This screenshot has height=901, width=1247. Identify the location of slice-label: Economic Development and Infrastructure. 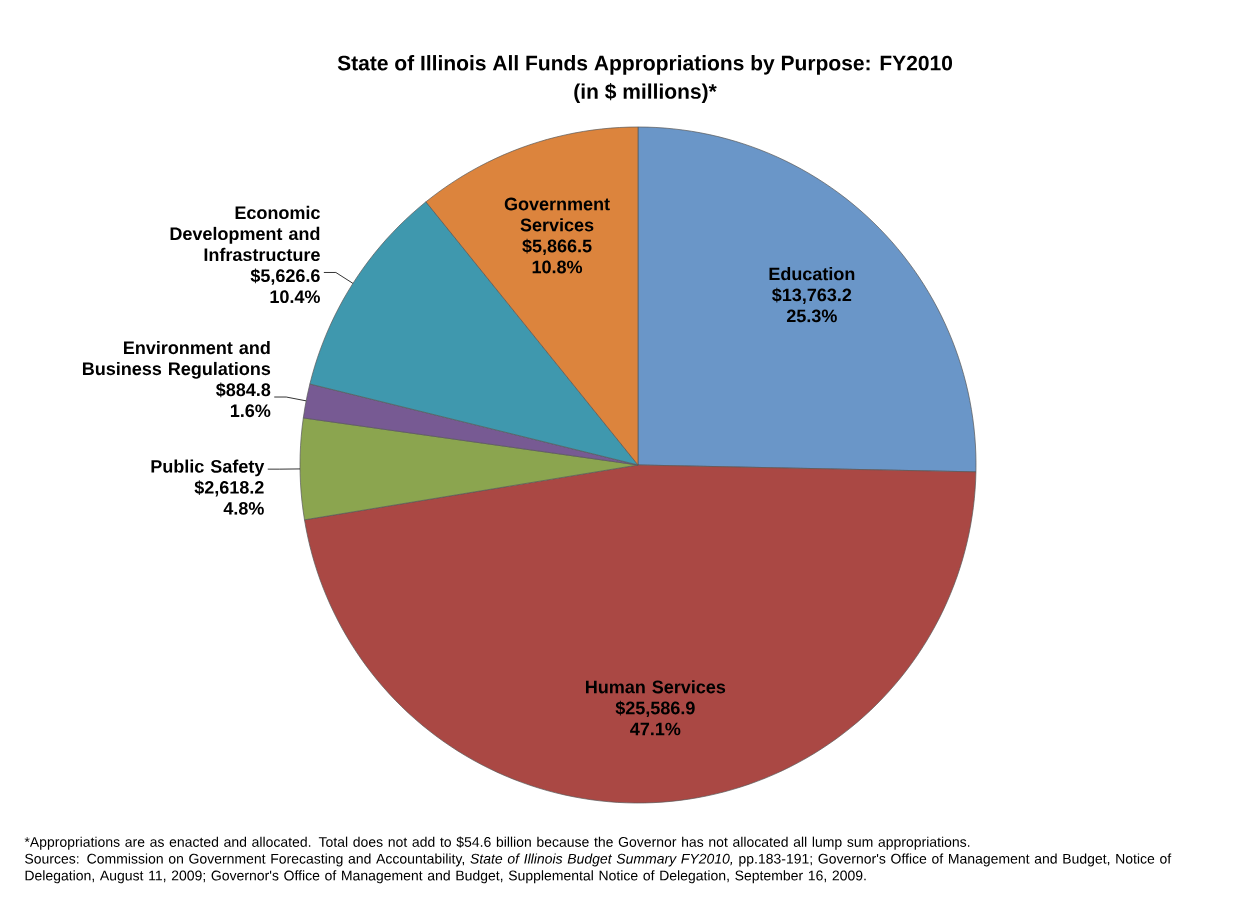
(245, 233).